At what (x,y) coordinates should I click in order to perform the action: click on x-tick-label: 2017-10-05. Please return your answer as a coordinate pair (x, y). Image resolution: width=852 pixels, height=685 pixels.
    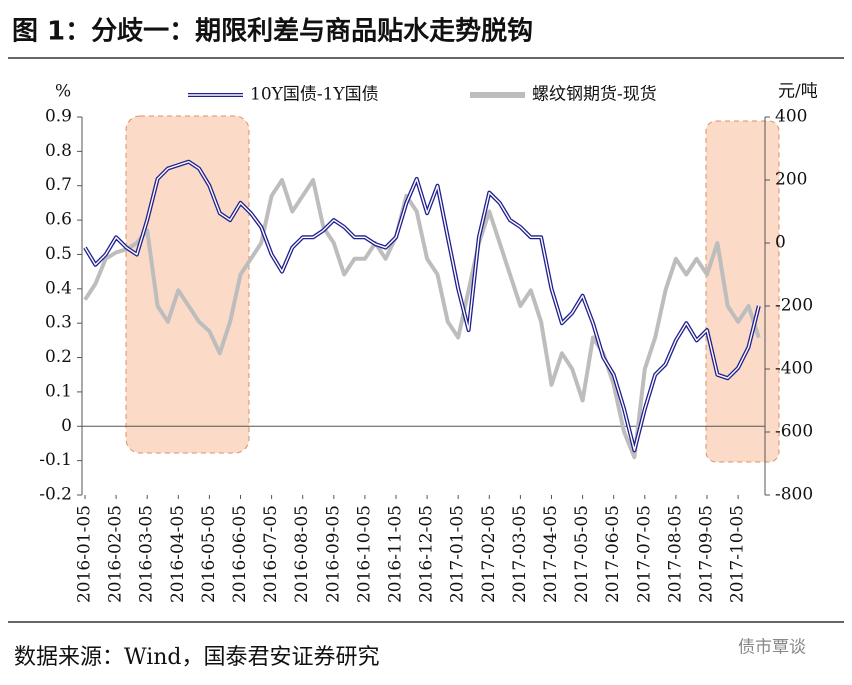
    Looking at the image, I should click on (738, 554).